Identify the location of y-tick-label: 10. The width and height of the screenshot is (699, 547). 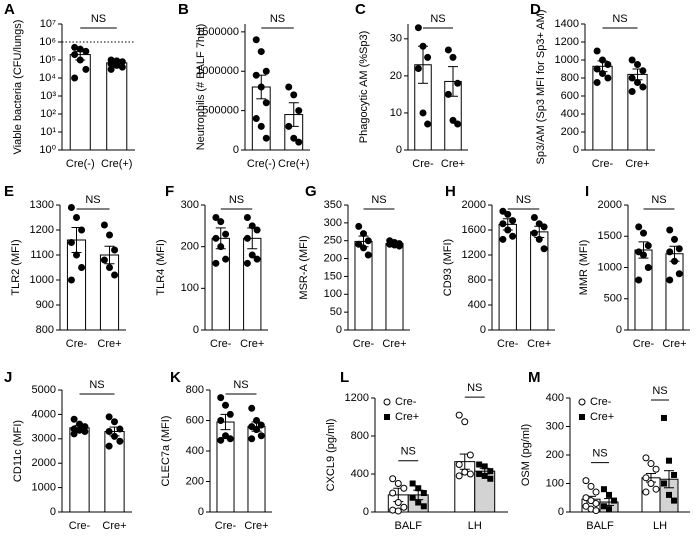
(396, 113).